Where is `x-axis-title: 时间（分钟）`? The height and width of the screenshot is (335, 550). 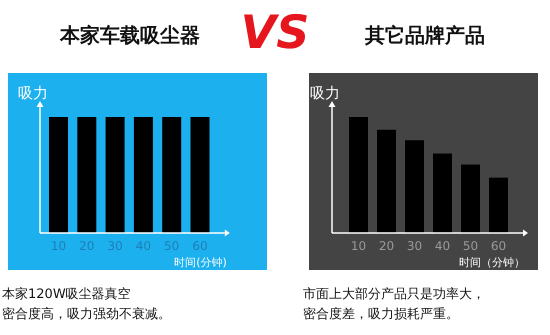 x-axis-title: 时间（分钟） is located at coordinates (492, 262).